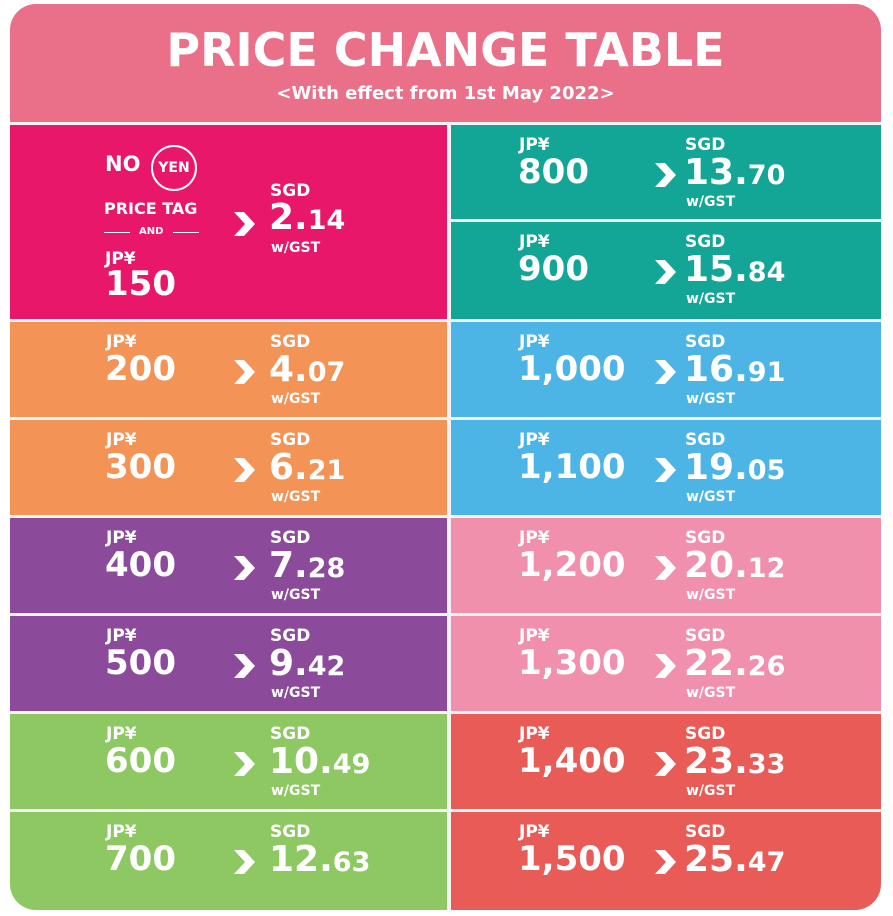 The width and height of the screenshot is (893, 916). I want to click on price-row: JP¥ 1,000 SGD 16.91 w/GST, so click(666, 369).